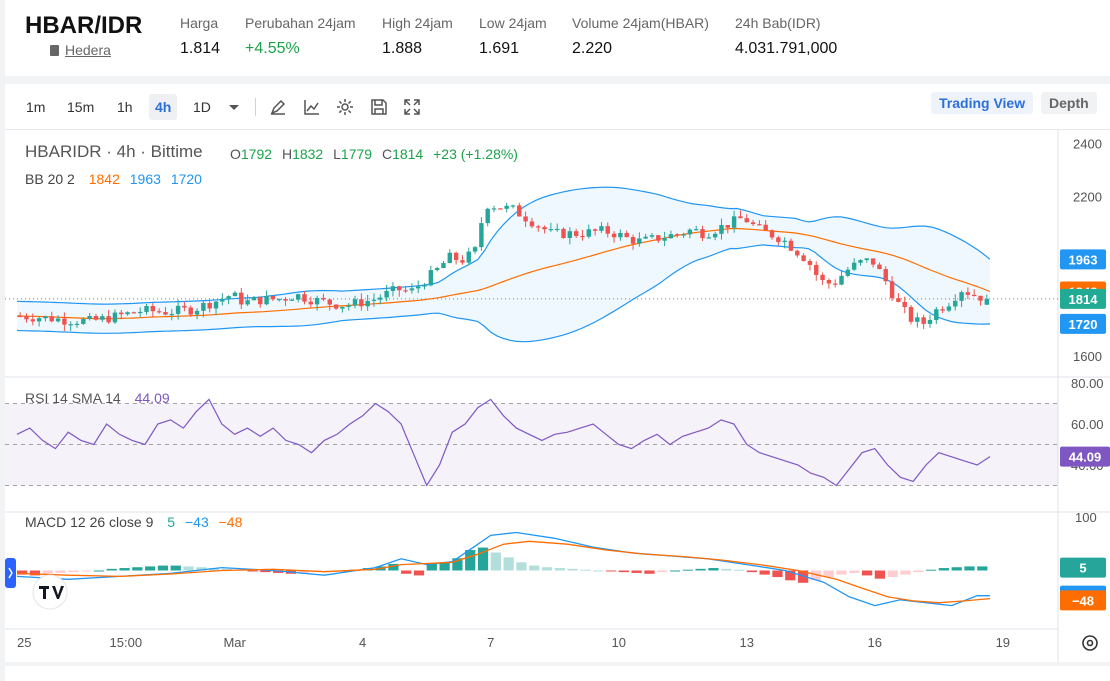  I want to click on gear-icon, so click(345, 107).